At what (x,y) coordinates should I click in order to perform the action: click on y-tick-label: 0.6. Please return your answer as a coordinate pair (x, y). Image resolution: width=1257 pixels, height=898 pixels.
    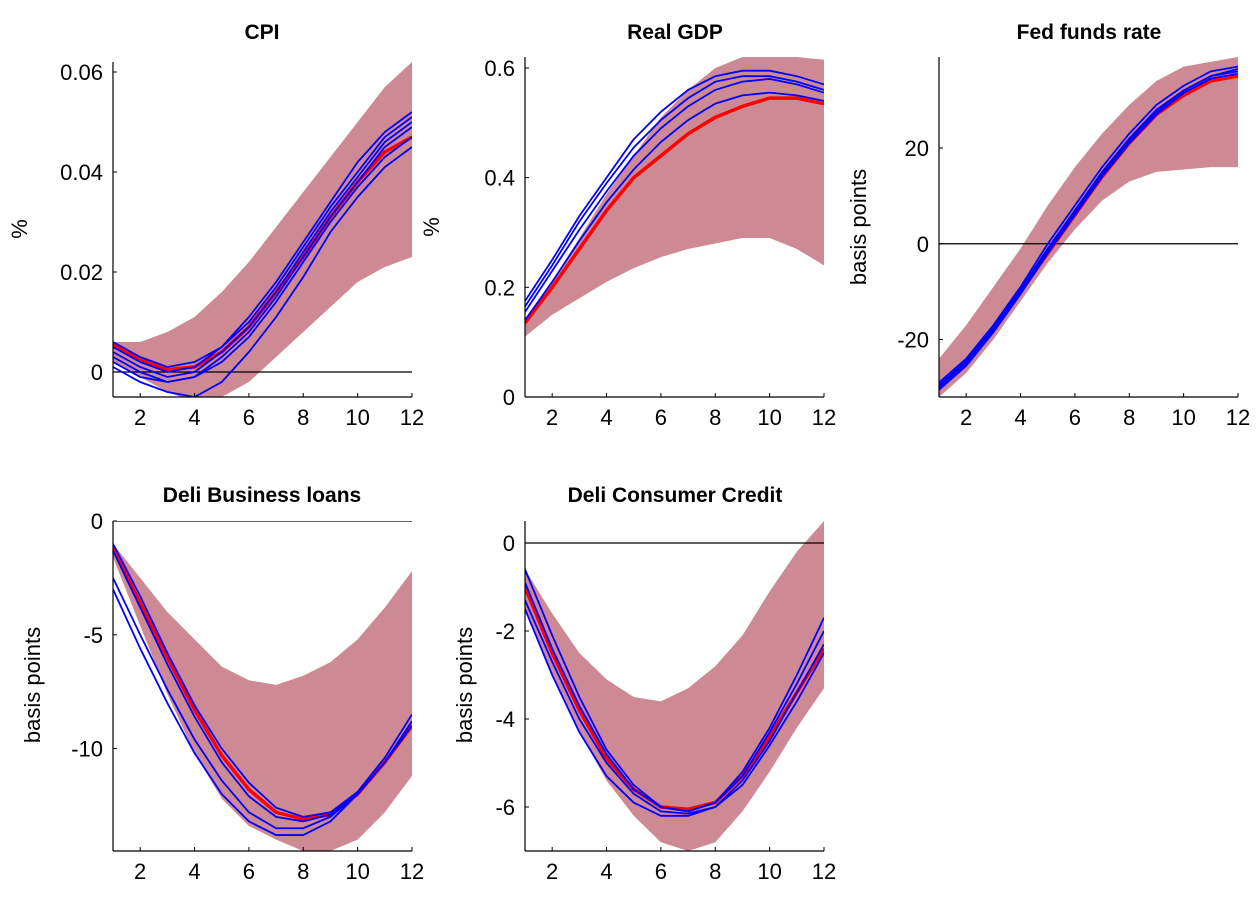
    Looking at the image, I should click on (499, 68).